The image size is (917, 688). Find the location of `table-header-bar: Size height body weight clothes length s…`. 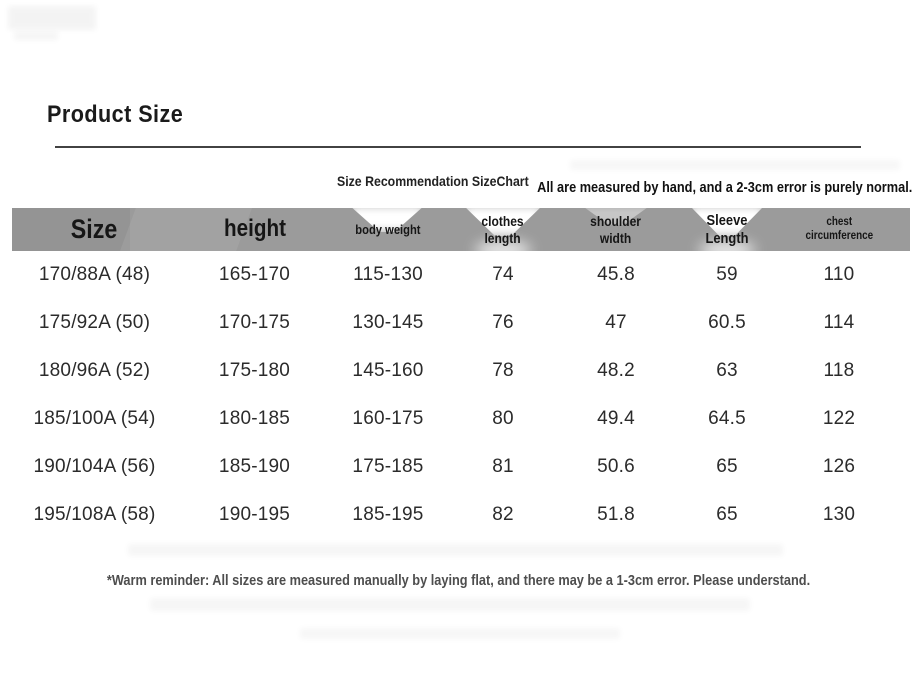

table-header-bar: Size height body weight clothes length s… is located at coordinates (461, 232).